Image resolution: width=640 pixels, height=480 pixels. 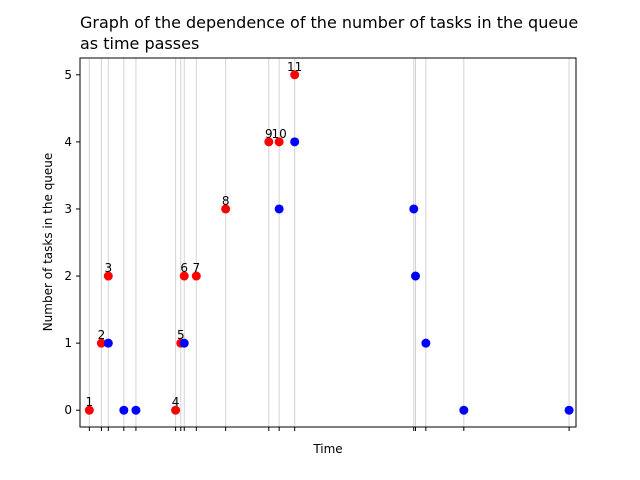 What do you see at coordinates (176, 402) in the screenshot?
I see `point-label: 4` at bounding box center [176, 402].